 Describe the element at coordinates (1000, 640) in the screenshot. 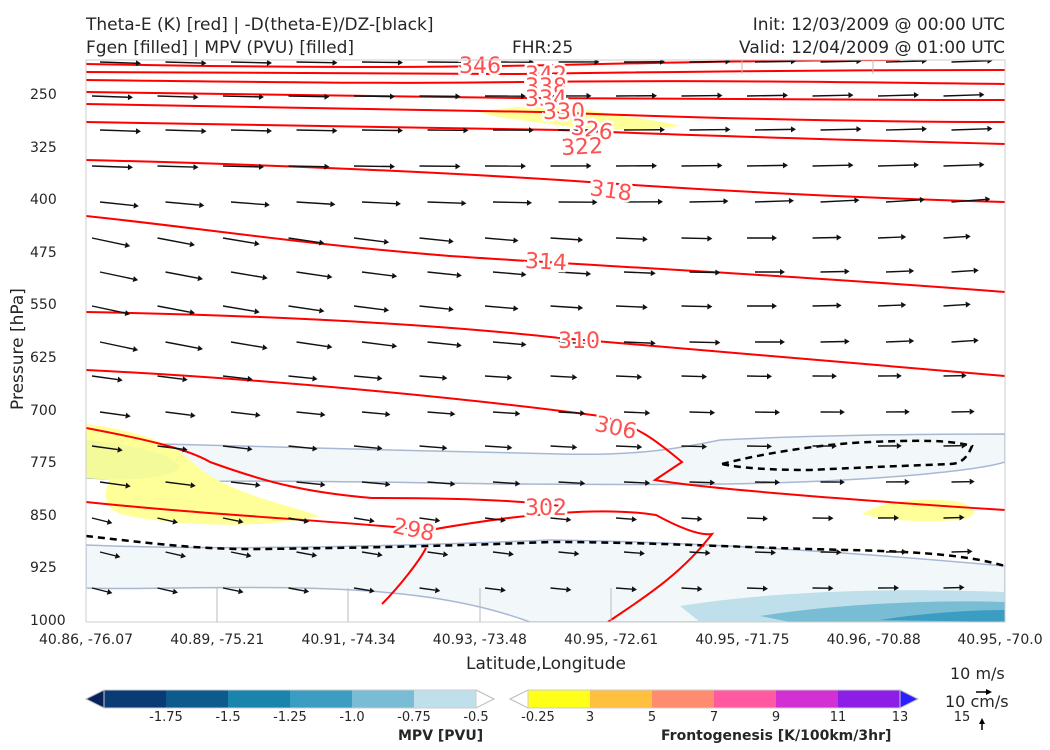

I see `x-tick-label: 40.95, -70.0` at that location.